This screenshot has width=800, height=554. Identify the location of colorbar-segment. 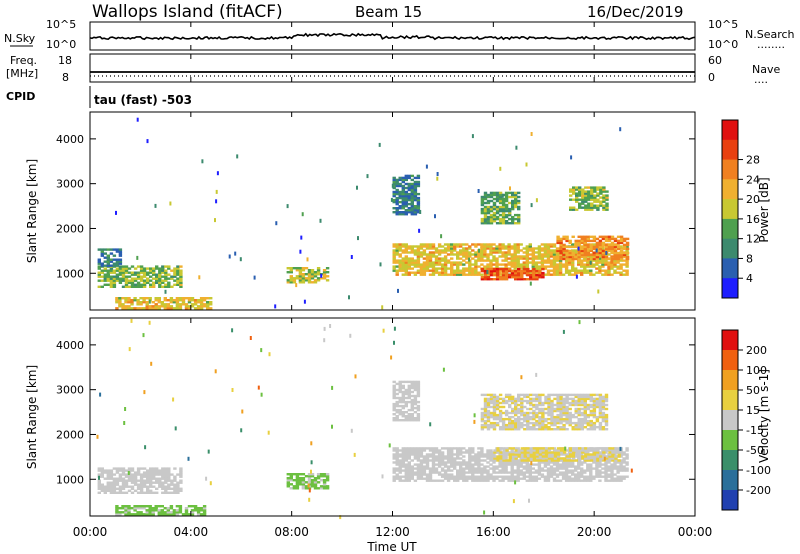
(730, 130).